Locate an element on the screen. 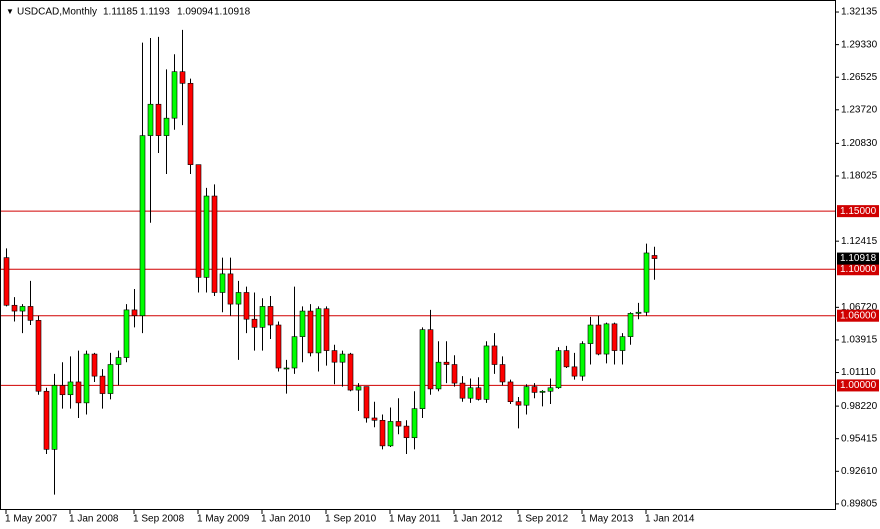 This screenshot has height=529, width=880. y-tick-label: 1.06720 is located at coordinates (859, 307).